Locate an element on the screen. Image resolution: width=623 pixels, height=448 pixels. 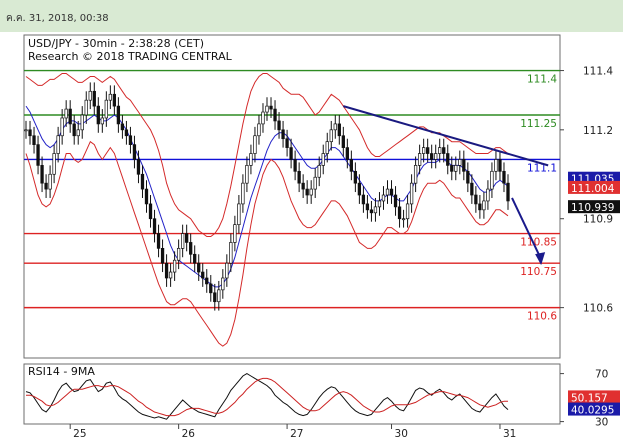
x-tick-label: 27 is located at coordinates (296, 434).